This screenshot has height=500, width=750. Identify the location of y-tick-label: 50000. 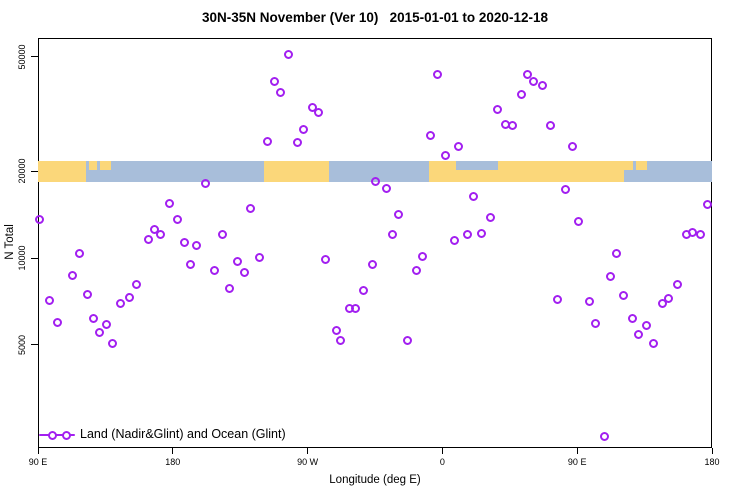
(22, 57).